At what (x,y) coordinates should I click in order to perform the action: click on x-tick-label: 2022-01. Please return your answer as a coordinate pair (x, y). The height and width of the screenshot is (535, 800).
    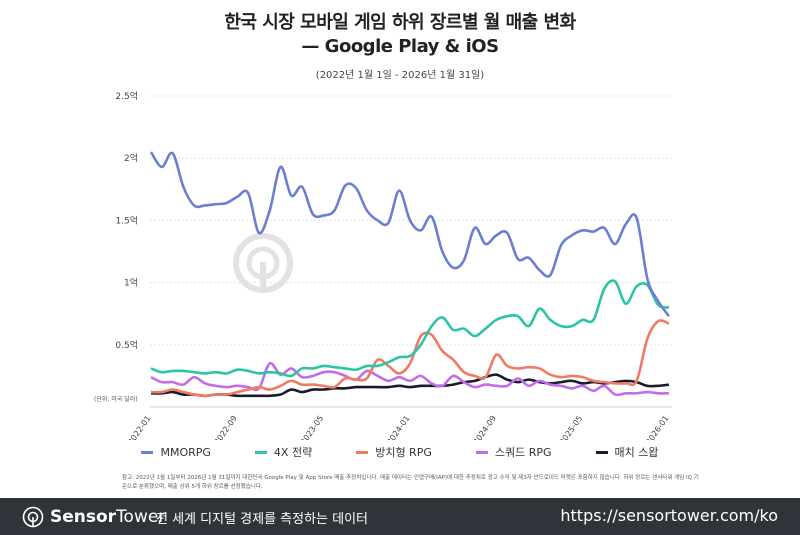
    Looking at the image, I should click on (139, 427).